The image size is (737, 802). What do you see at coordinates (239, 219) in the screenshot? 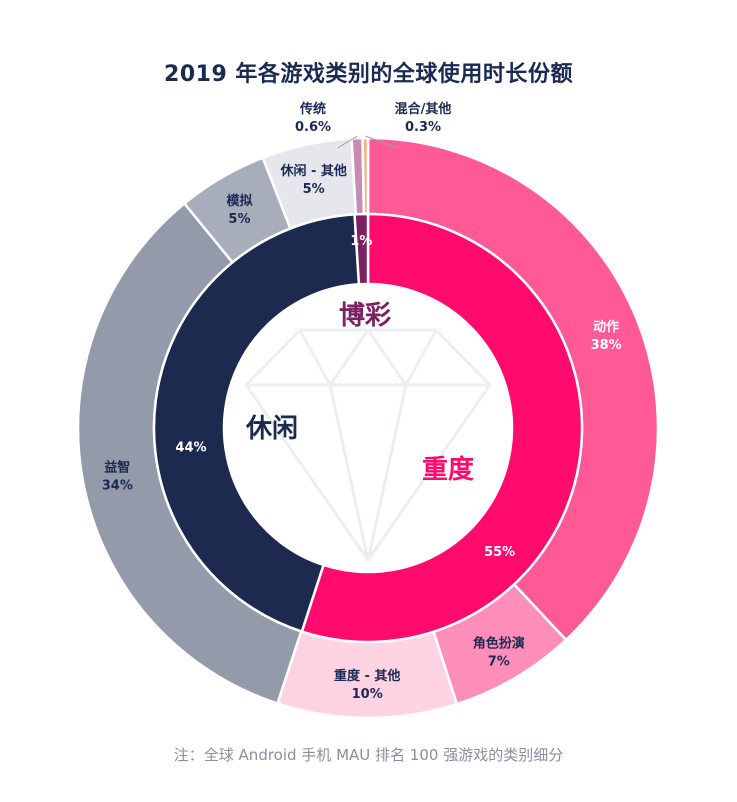
I see `value-simulation: 5%` at bounding box center [239, 219].